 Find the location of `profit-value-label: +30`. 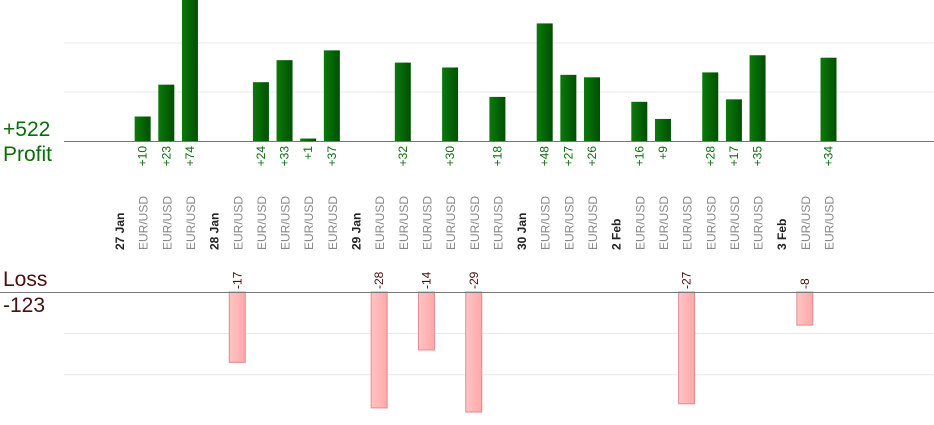

profit-value-label: +30 is located at coordinates (450, 156).